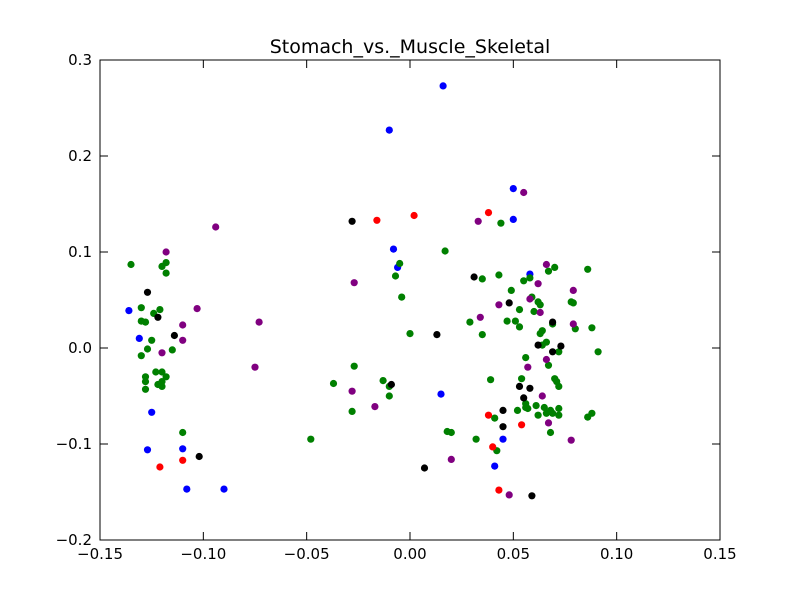  What do you see at coordinates (616, 554) in the screenshot?
I see `x-tick-label: 0.10` at bounding box center [616, 554].